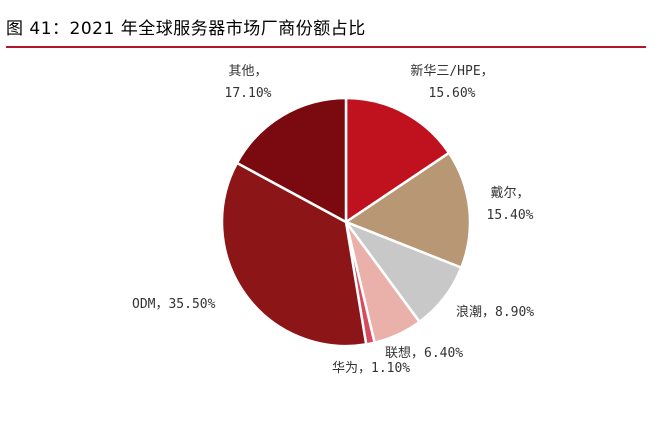 This screenshot has height=426, width=653. Describe the element at coordinates (247, 71) in the screenshot. I see `slice-label-6: 其他，` at that location.